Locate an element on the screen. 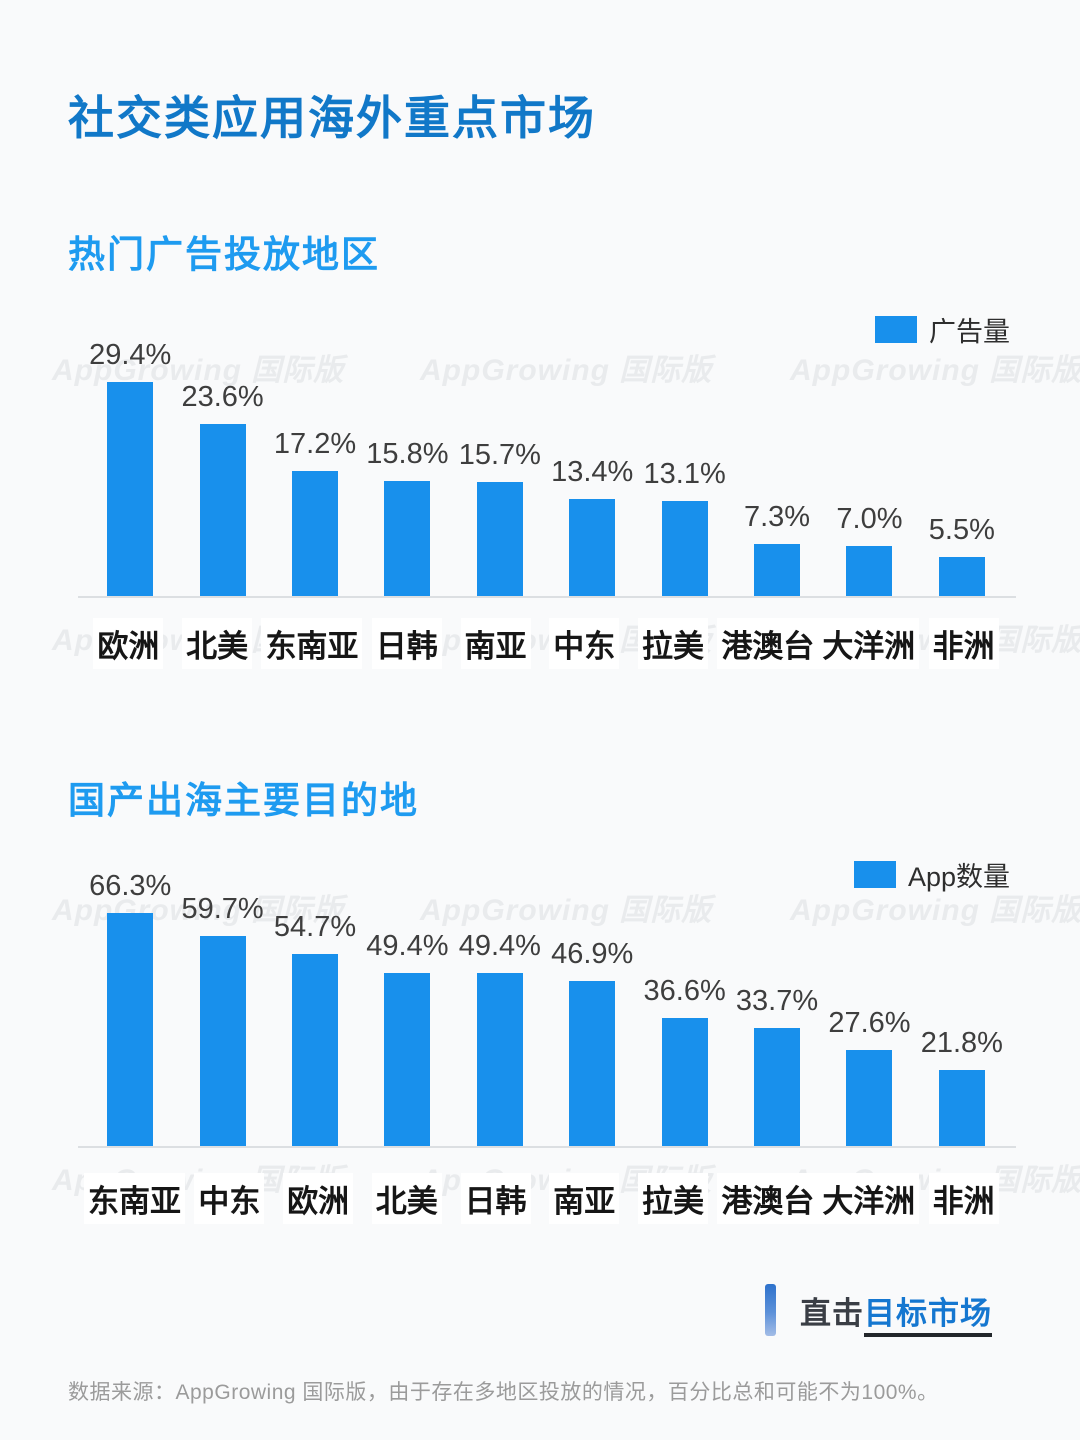 The width and height of the screenshot is (1080, 1440). category-slot: 北美 is located at coordinates (217, 643).